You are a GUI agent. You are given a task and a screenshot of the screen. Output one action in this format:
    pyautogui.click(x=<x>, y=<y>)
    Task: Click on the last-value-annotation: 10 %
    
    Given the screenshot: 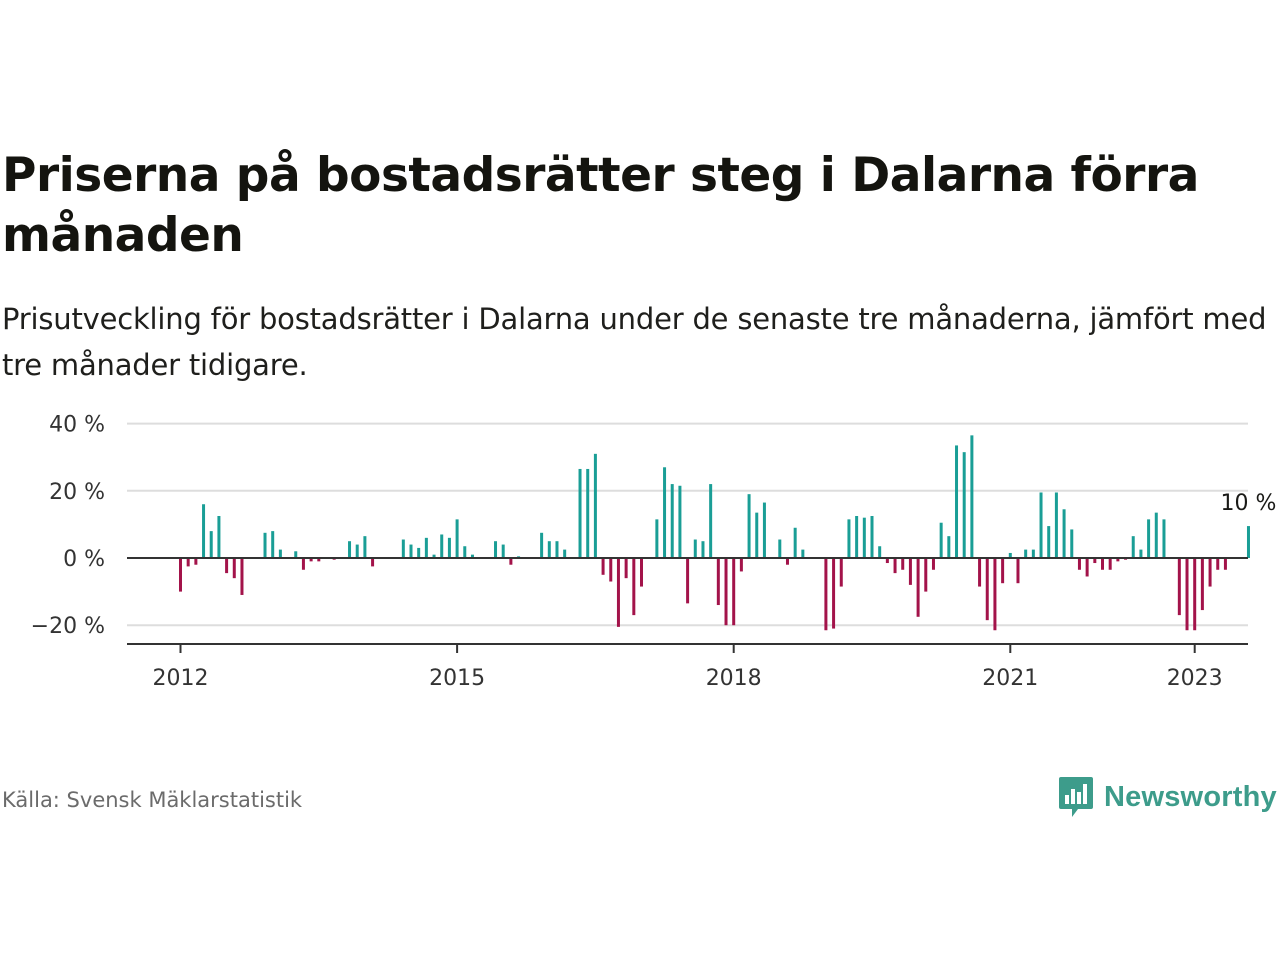 What is the action you would take?
    pyautogui.click(x=1249, y=503)
    